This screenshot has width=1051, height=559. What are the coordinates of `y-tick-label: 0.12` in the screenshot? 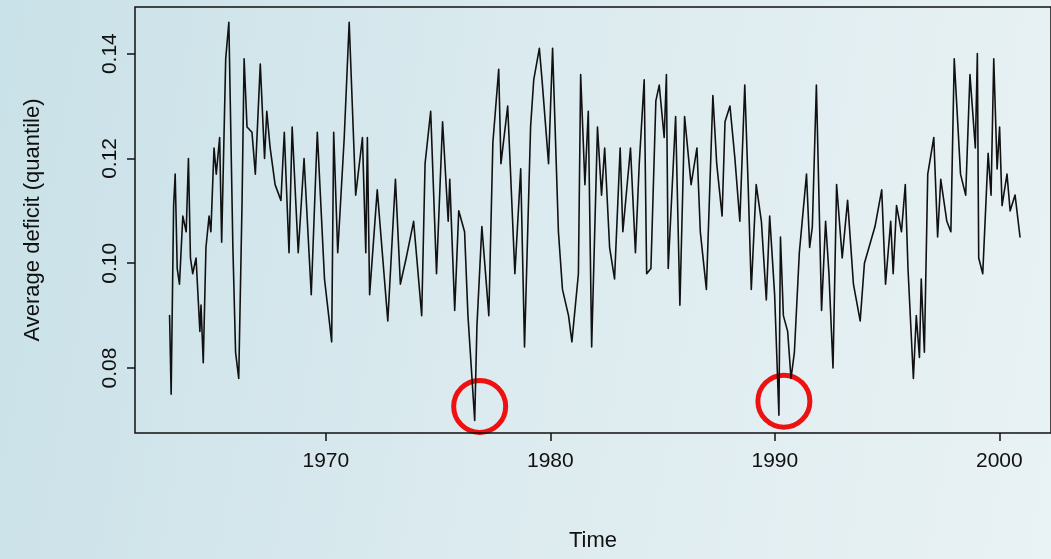 It's located at (108, 158).